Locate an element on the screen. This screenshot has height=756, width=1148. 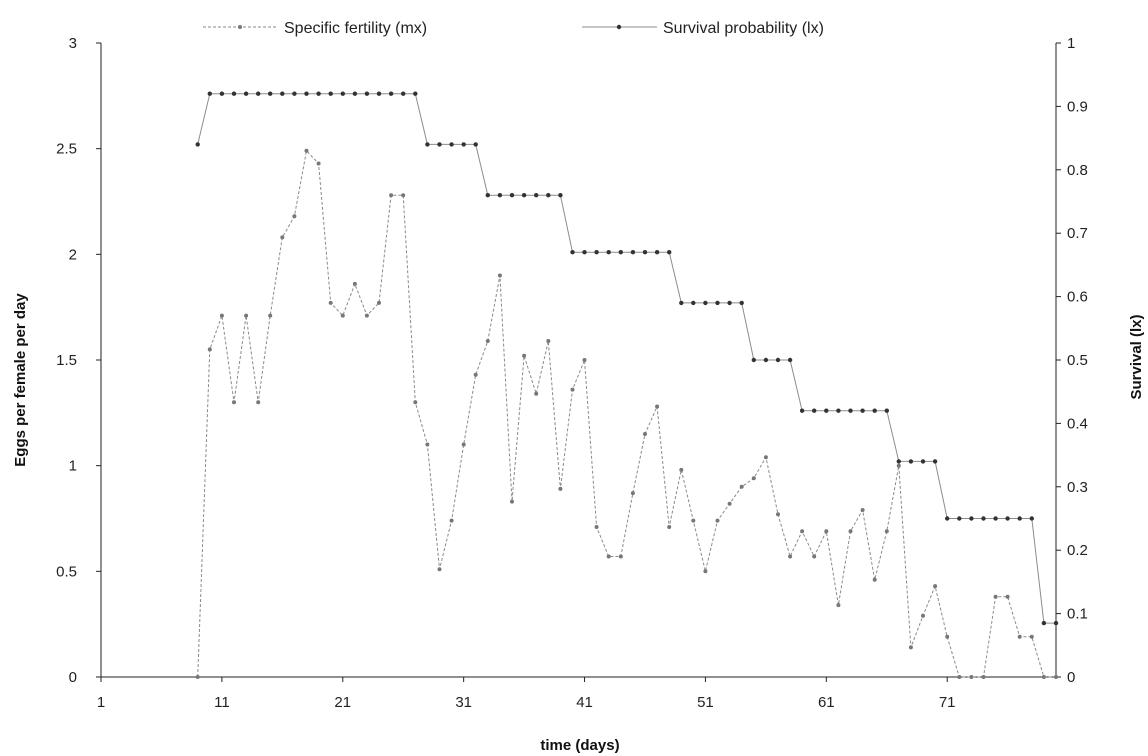
left-y-axis-title: Eggs per female per day is located at coordinates (20, 380).